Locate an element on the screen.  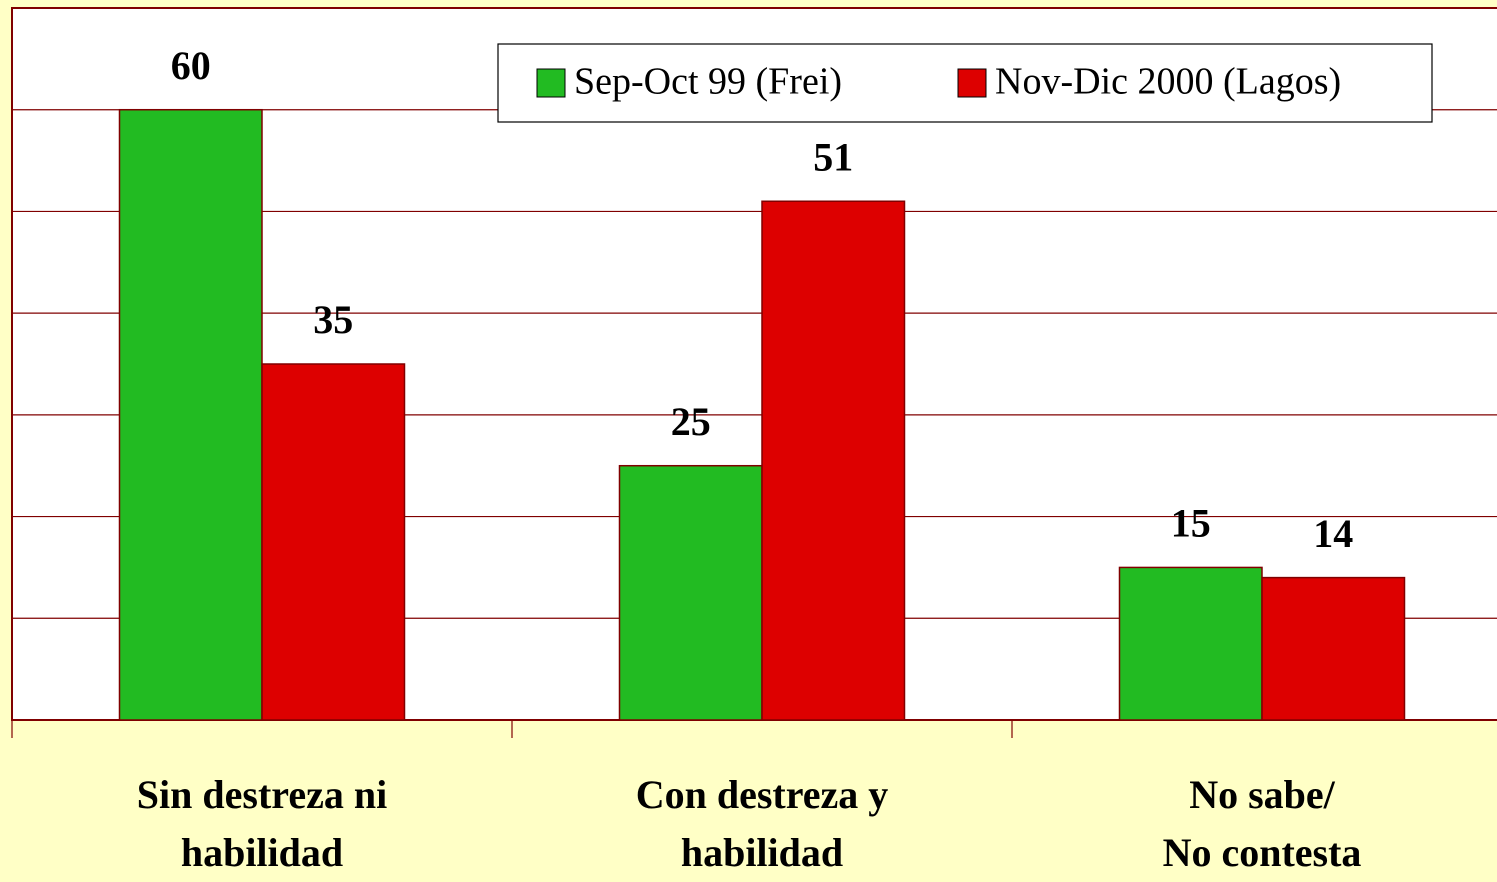
x-tick-label: Sin destreza ni habilidad is located at coordinates (262, 823).